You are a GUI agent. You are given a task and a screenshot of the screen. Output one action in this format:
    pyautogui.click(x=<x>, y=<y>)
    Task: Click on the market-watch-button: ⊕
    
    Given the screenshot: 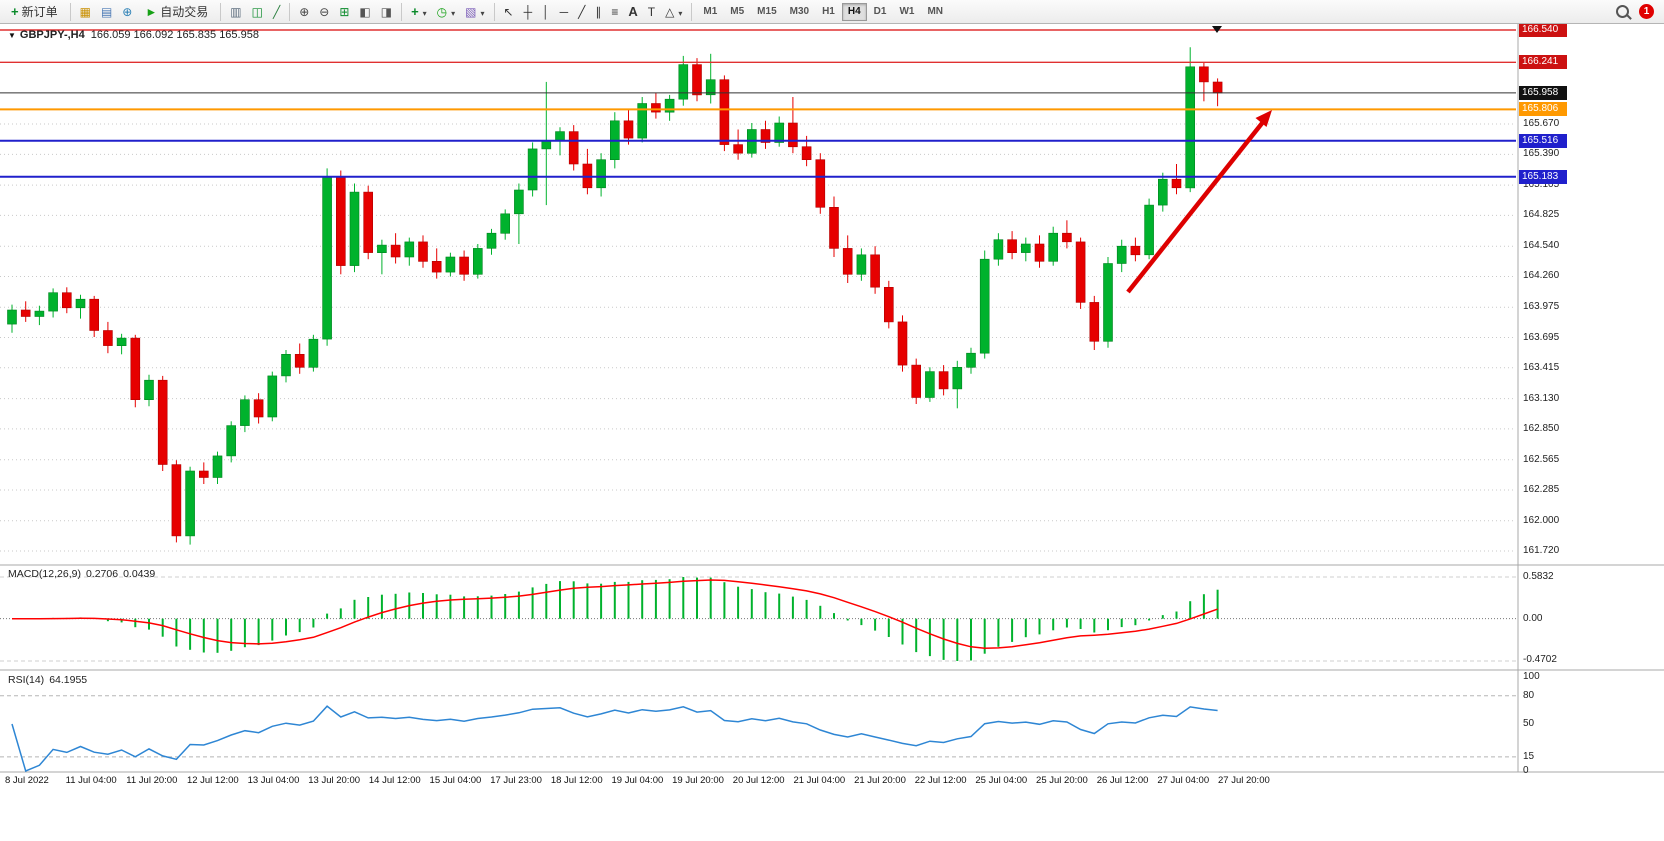 What is the action you would take?
    pyautogui.click(x=127, y=12)
    